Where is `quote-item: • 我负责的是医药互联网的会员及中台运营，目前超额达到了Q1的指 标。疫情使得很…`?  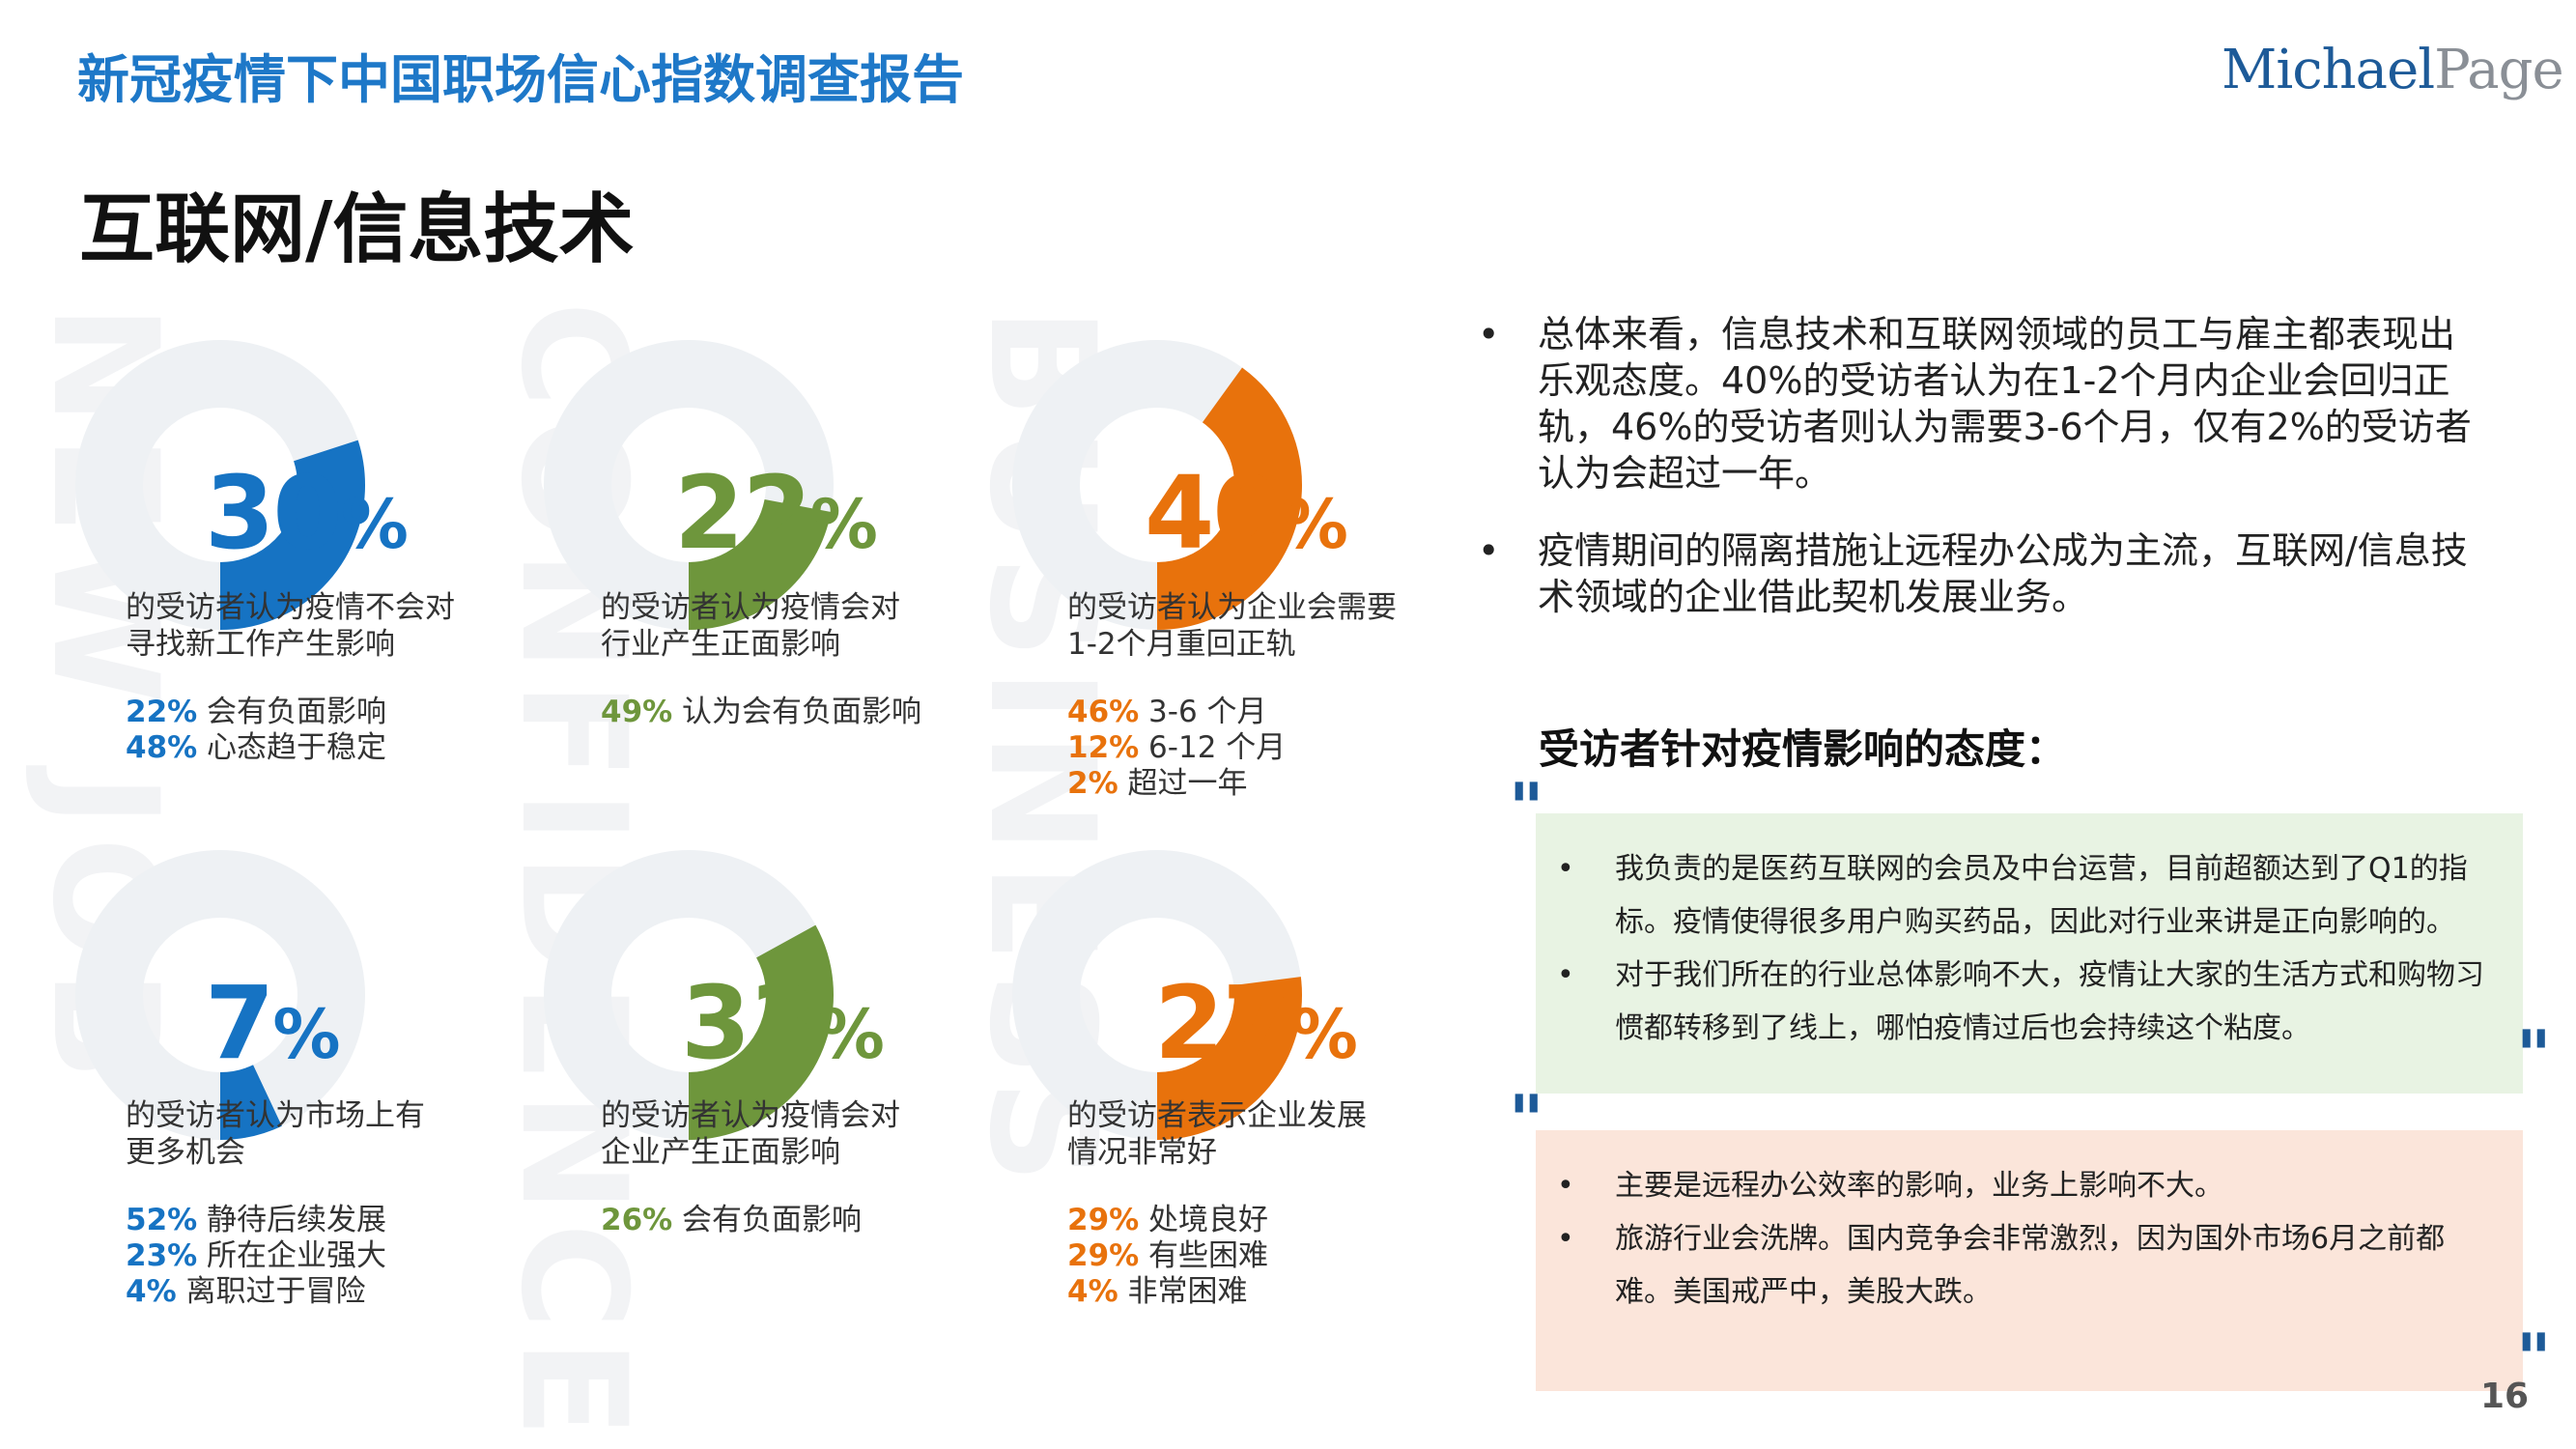 quote-item: • 我负责的是医药互联网的会员及中台运营，目前超额达到了Q1的指 标。疫情使得很… is located at coordinates (2029, 895).